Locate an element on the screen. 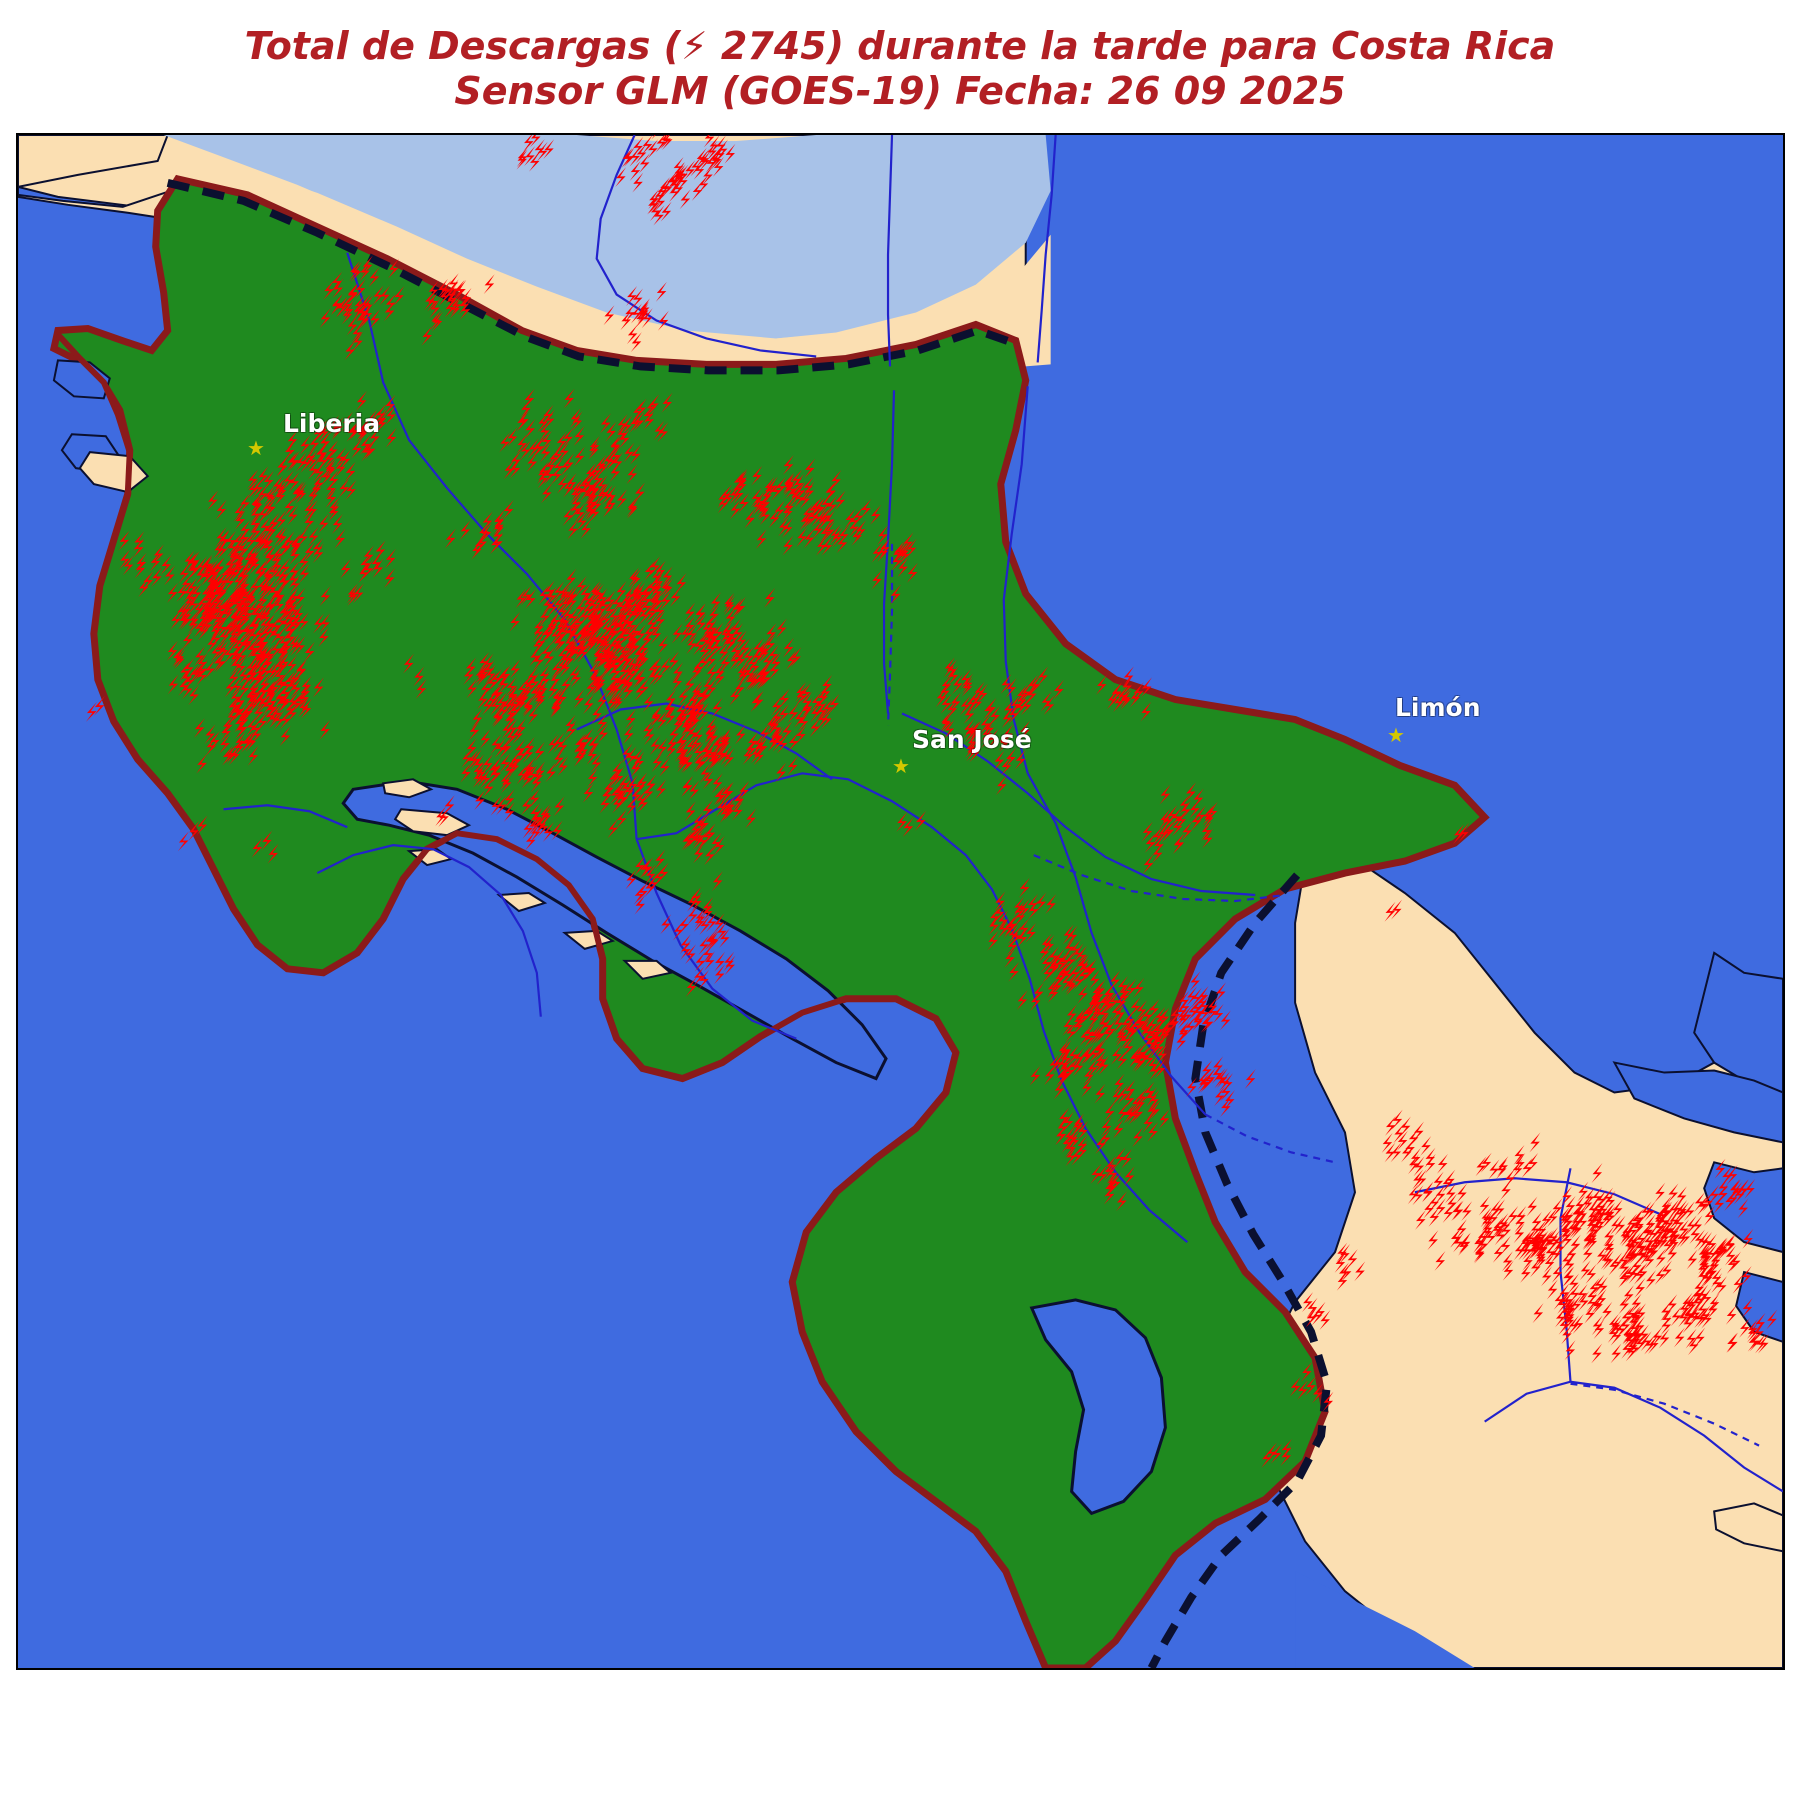 This screenshot has width=1800, height=1800. lake-nicaragua is located at coordinates (607, 238).